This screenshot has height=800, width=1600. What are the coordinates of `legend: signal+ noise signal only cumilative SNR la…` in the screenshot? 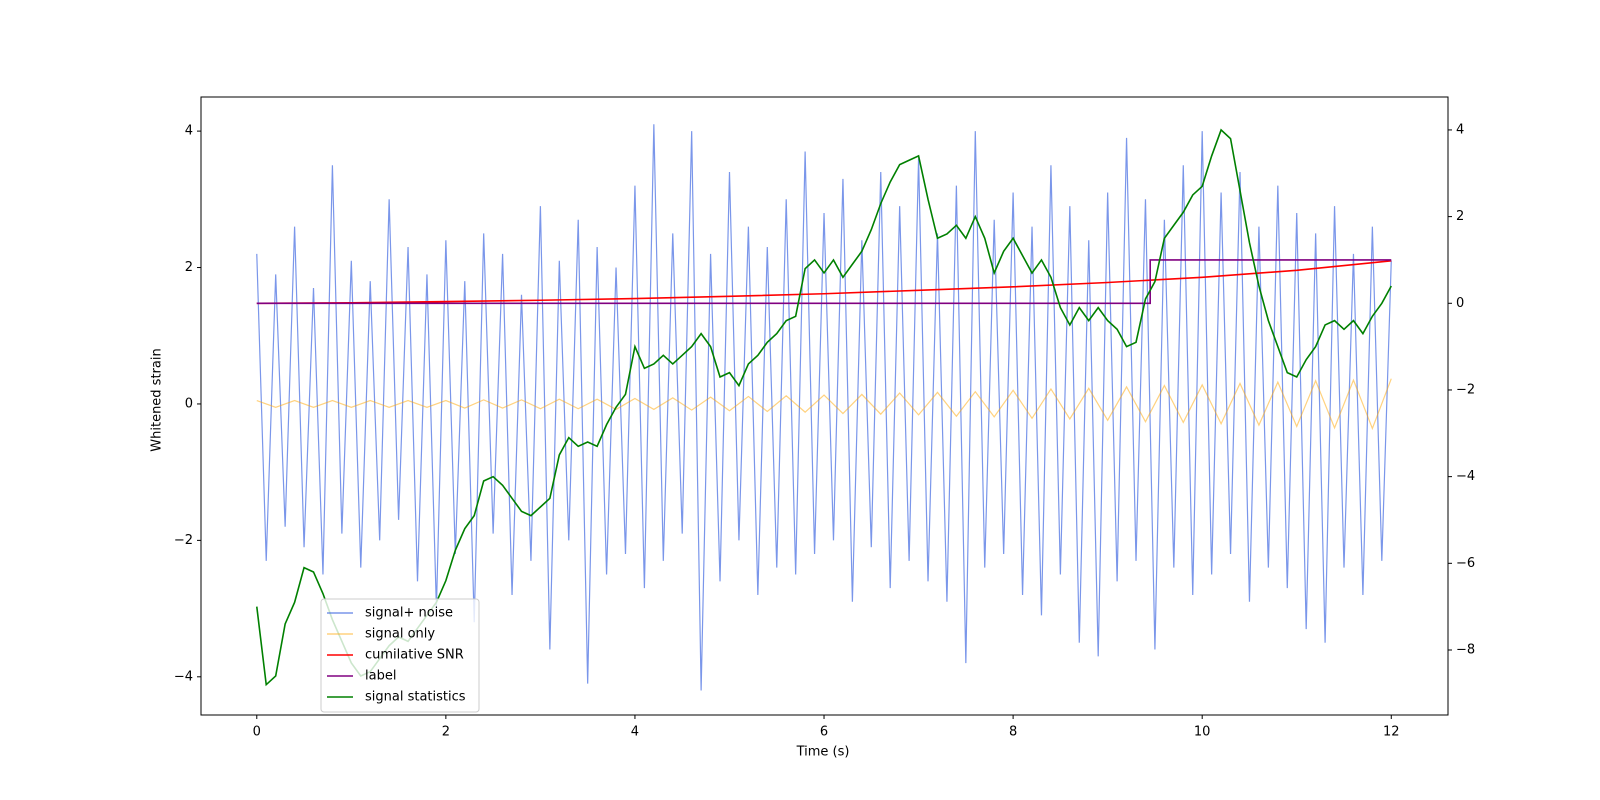 It's located at (400, 655).